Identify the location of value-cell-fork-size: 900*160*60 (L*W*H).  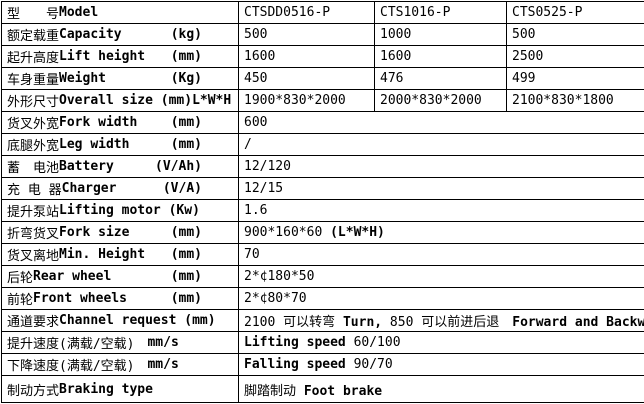
(441, 233).